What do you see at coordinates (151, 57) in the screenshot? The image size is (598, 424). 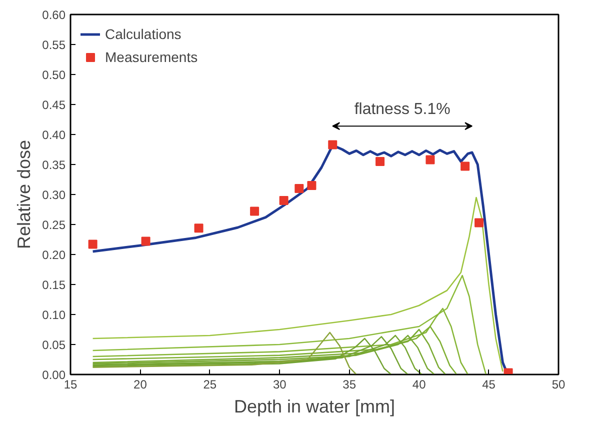 I see `legend-label: Measurements` at bounding box center [151, 57].